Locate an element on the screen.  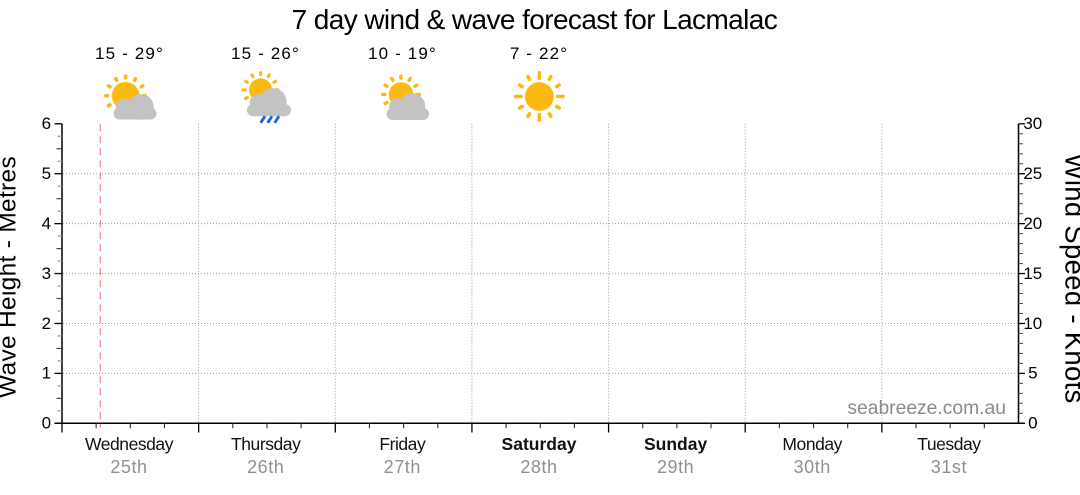
svg-text: 25 is located at coordinates (1032, 173).